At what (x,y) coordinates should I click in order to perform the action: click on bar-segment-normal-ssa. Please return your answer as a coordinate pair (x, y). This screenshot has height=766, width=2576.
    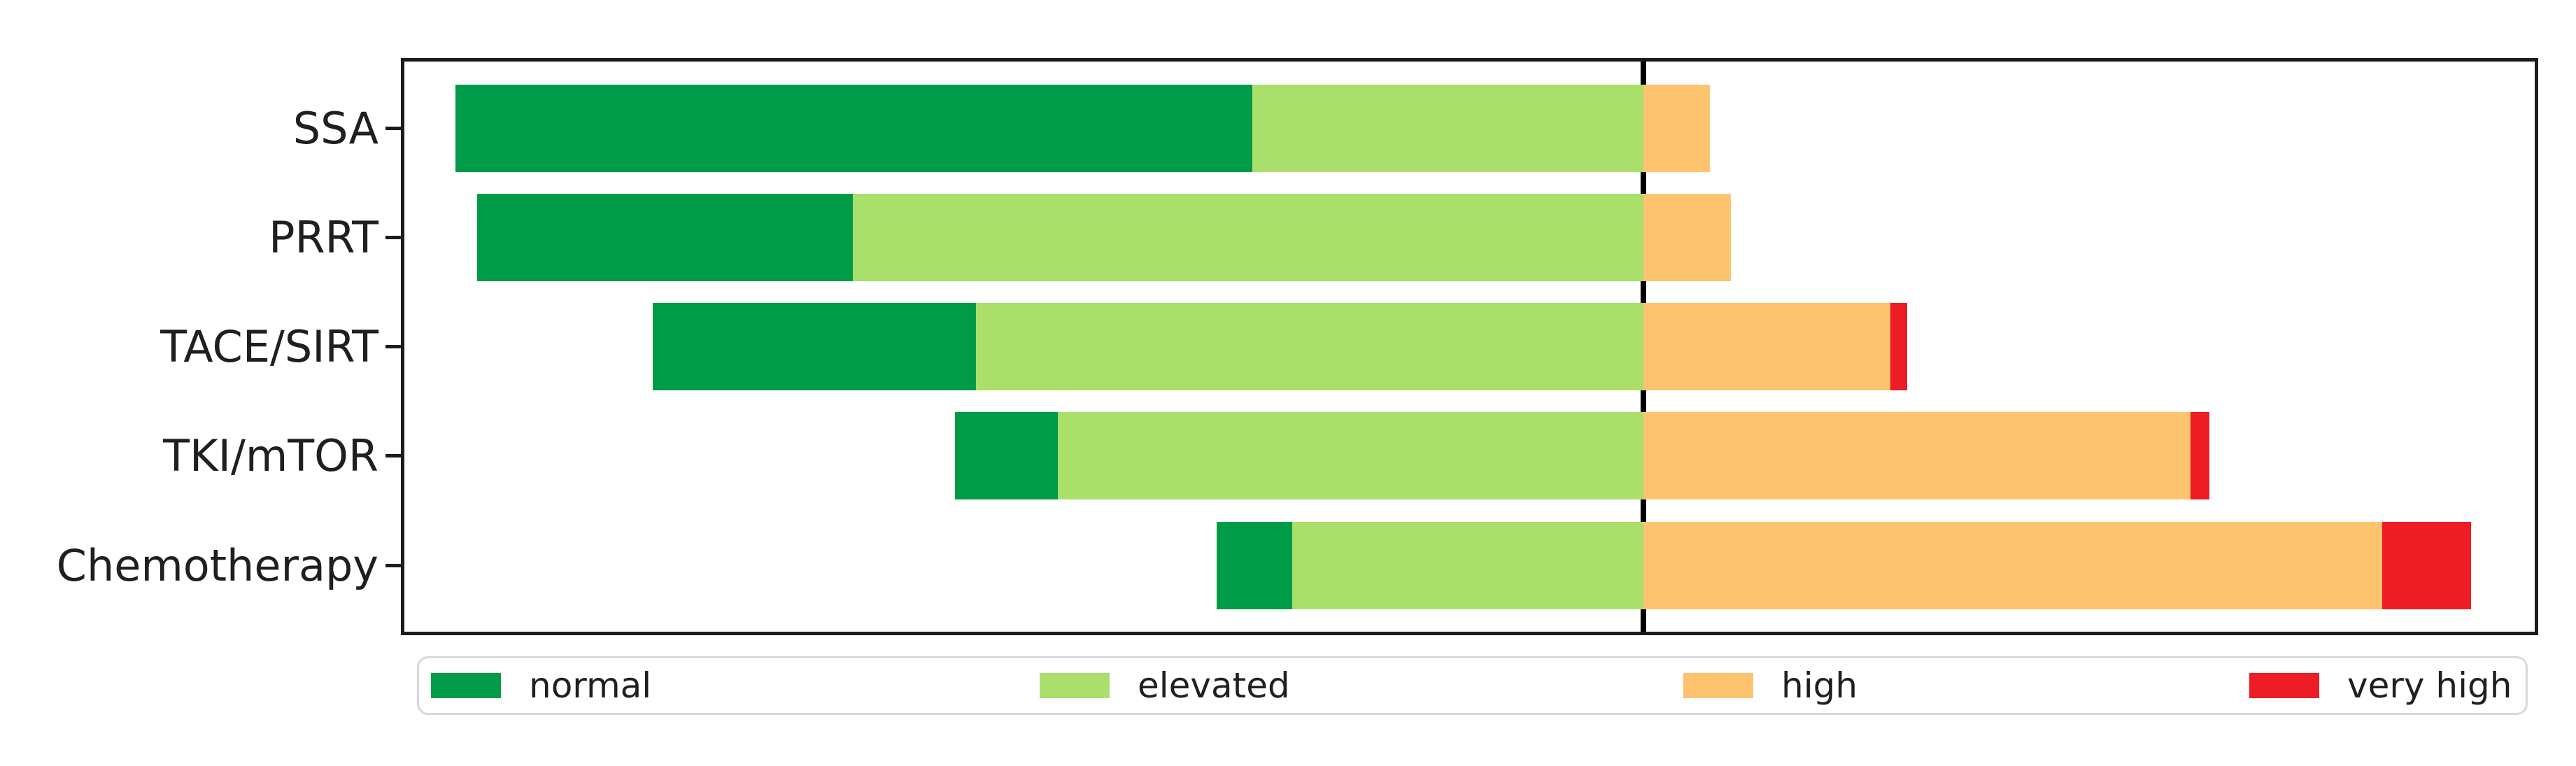
    Looking at the image, I should click on (853, 128).